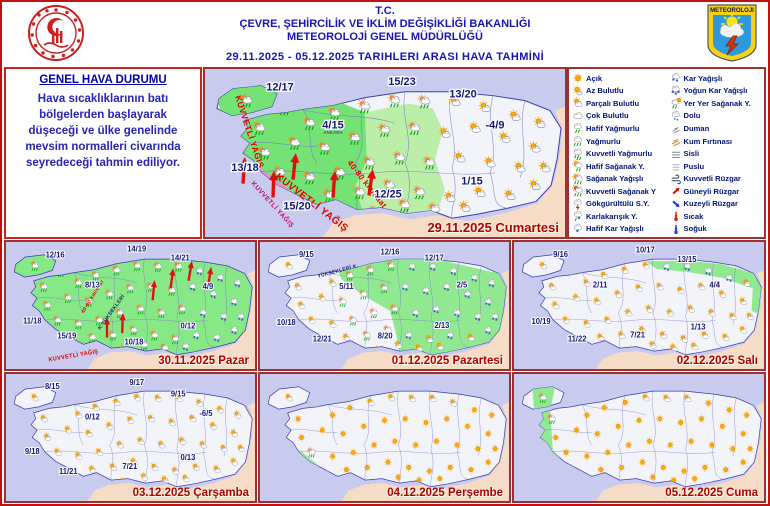 This screenshot has height=506, width=770. Describe the element at coordinates (495, 125) in the screenshot. I see `temperature-label: -4/9` at that location.